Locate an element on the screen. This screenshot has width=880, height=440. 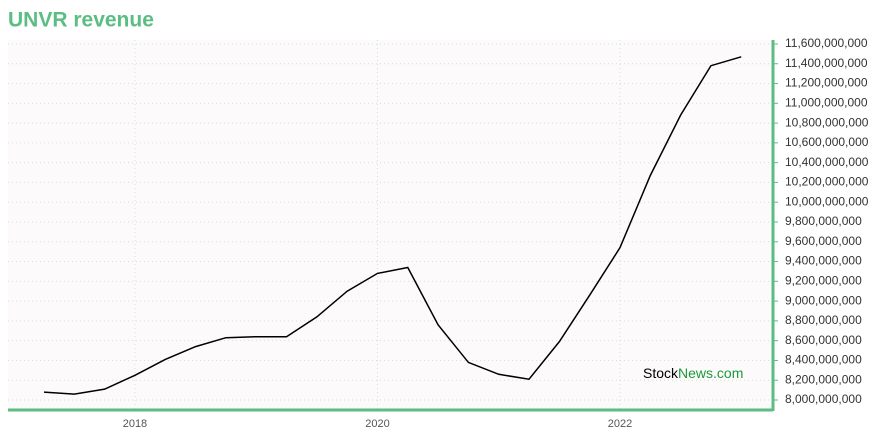
y-tick-label: 11,600,000,000 is located at coordinates (826, 43).